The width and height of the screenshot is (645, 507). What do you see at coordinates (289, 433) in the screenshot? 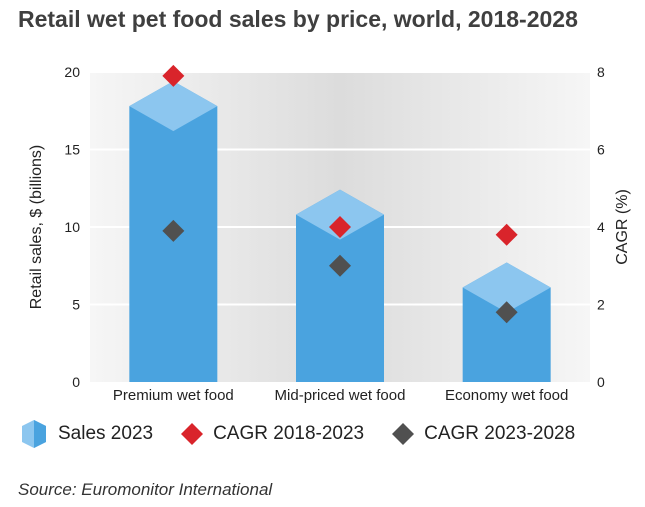
I see `legend-label-cagr-2018-2023: CAGR 2018-2023` at bounding box center [289, 433].